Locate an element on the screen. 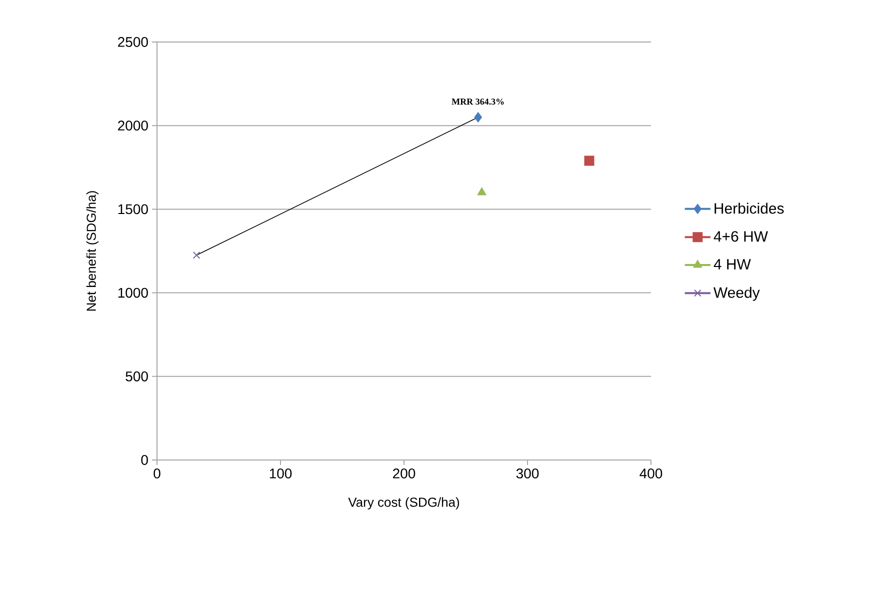 The height and width of the screenshot is (599, 883). y-tick-label: 2000 is located at coordinates (133, 125).